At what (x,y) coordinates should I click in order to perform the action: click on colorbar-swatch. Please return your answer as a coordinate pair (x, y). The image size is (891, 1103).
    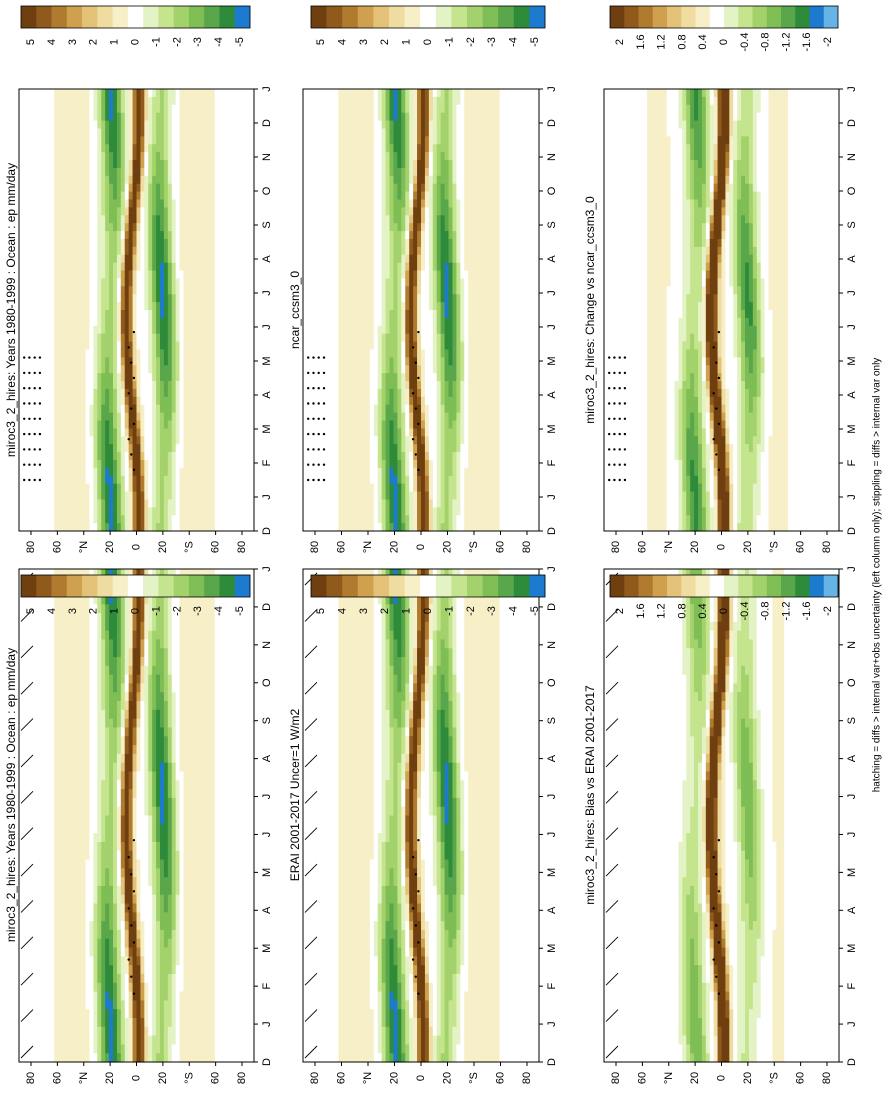
    Looking at the image, I should click on (59, 586).